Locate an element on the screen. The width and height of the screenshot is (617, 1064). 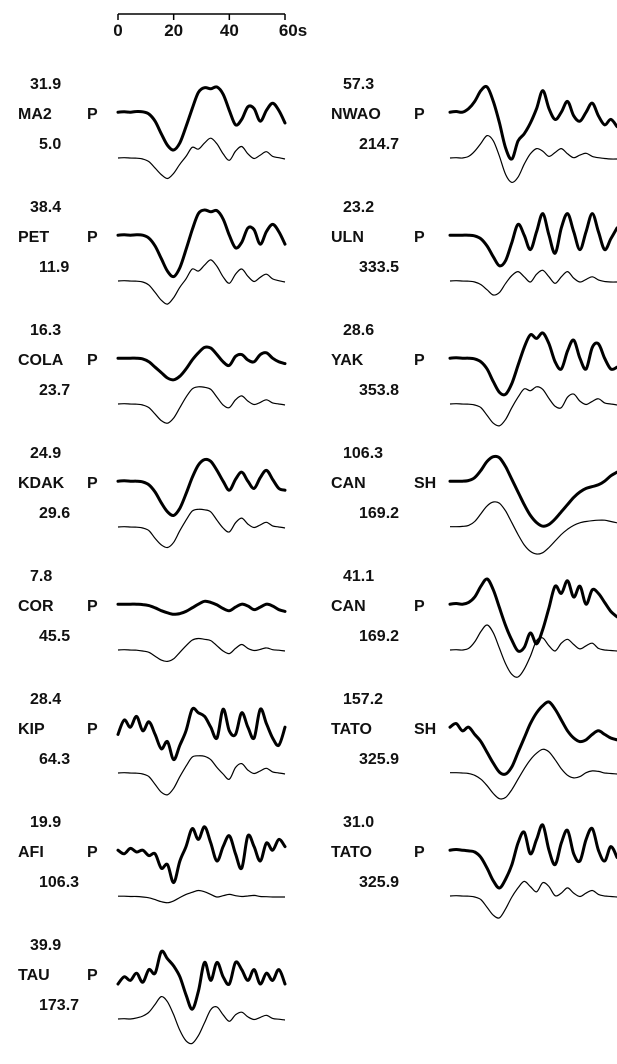
azimuth-label: 64.3 is located at coordinates (54, 759).